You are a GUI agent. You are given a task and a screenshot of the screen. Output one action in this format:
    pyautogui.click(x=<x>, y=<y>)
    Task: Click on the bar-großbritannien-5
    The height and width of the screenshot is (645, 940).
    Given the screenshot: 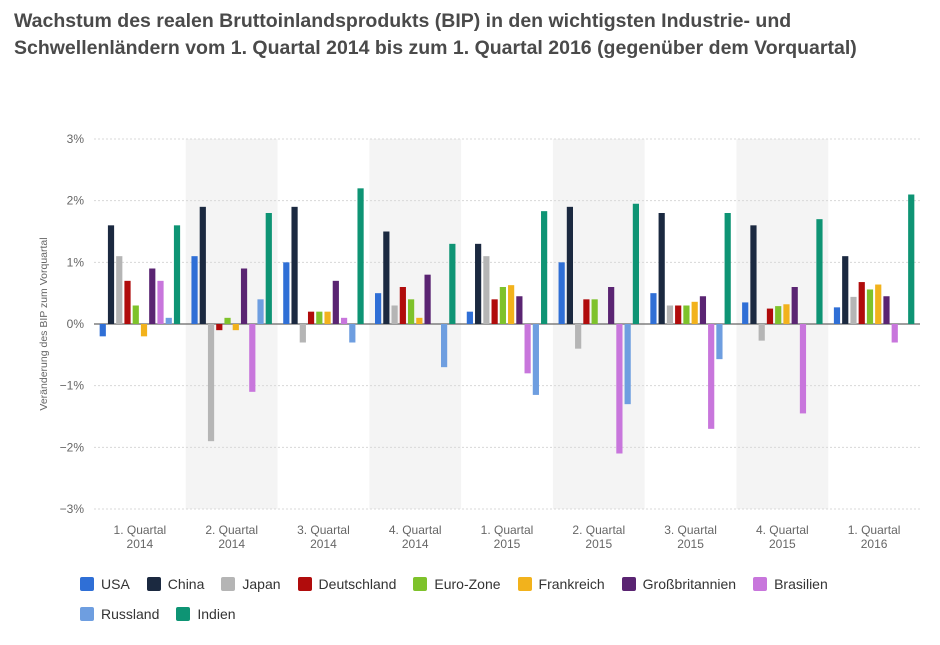 What is the action you would take?
    pyautogui.click(x=611, y=305)
    